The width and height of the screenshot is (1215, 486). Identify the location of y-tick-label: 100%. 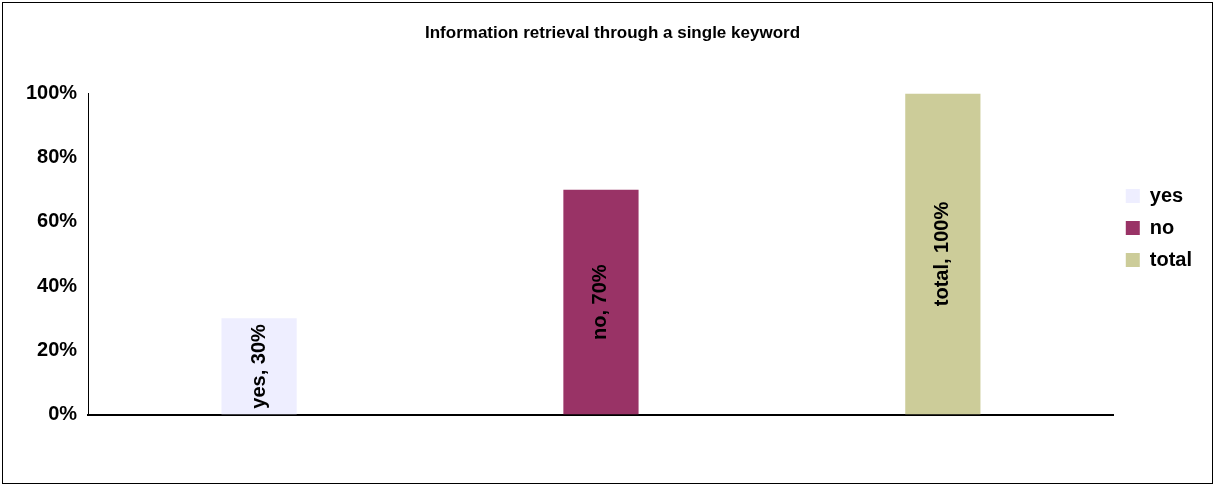
(52, 91).